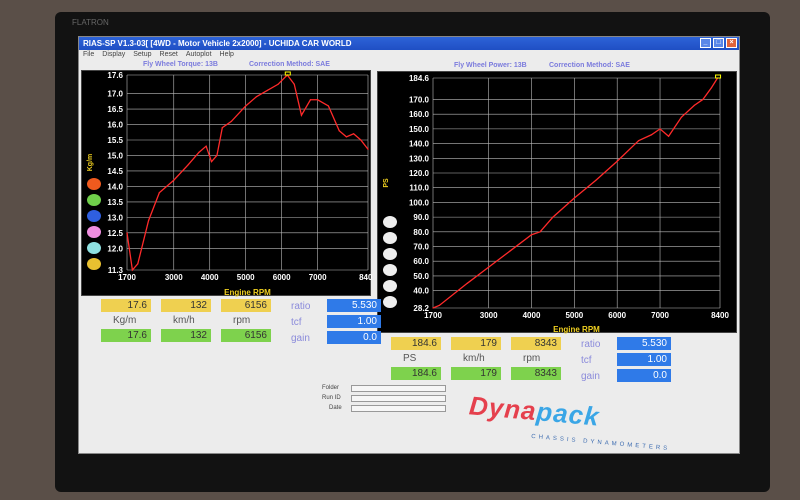  I want to click on current-readout: 6156, so click(246, 335).